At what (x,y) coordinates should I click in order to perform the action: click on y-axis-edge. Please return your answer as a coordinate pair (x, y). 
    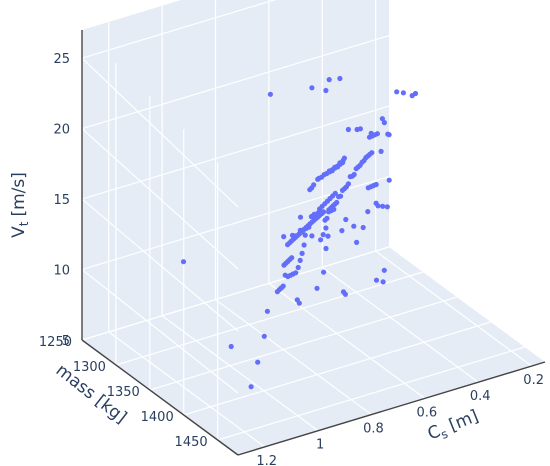
    Looking at the image, I should click on (160, 397).